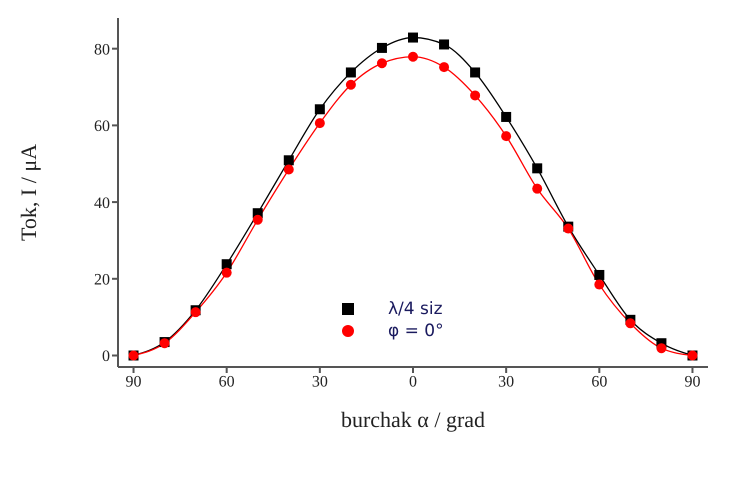 Image resolution: width=732 pixels, height=485 pixels. I want to click on y-tick-label: 0, so click(106, 357).